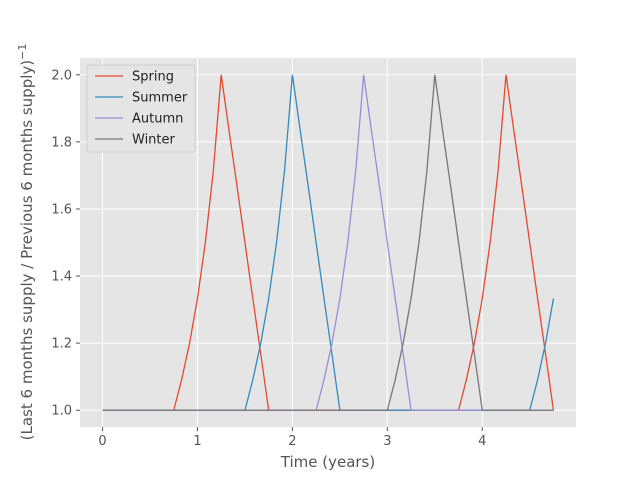  I want to click on x-tick-label: 4, so click(482, 441).